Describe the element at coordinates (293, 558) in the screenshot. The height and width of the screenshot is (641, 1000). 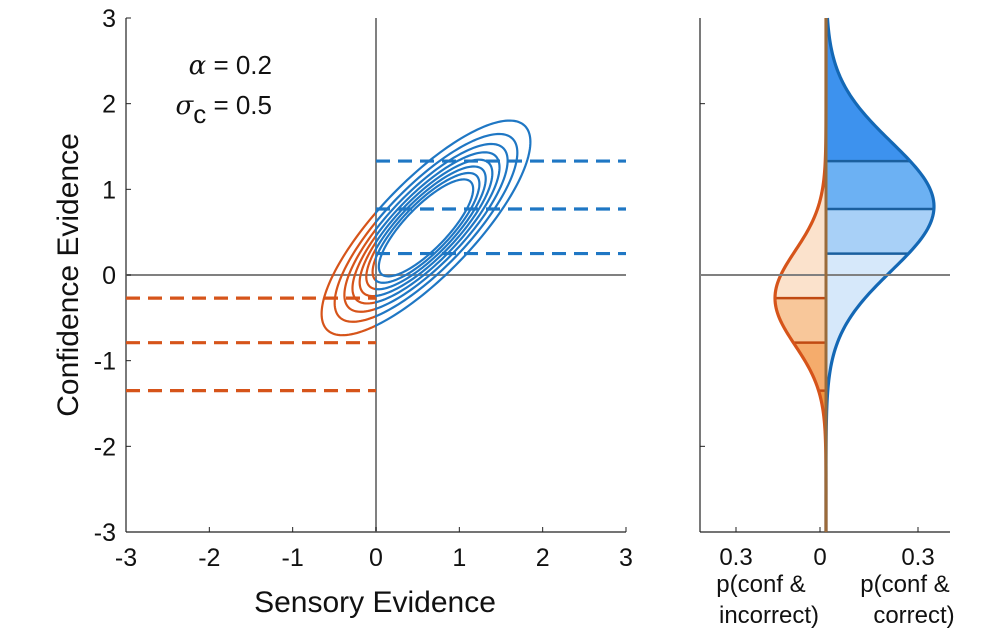
I see `x-tick-label: -1` at that location.